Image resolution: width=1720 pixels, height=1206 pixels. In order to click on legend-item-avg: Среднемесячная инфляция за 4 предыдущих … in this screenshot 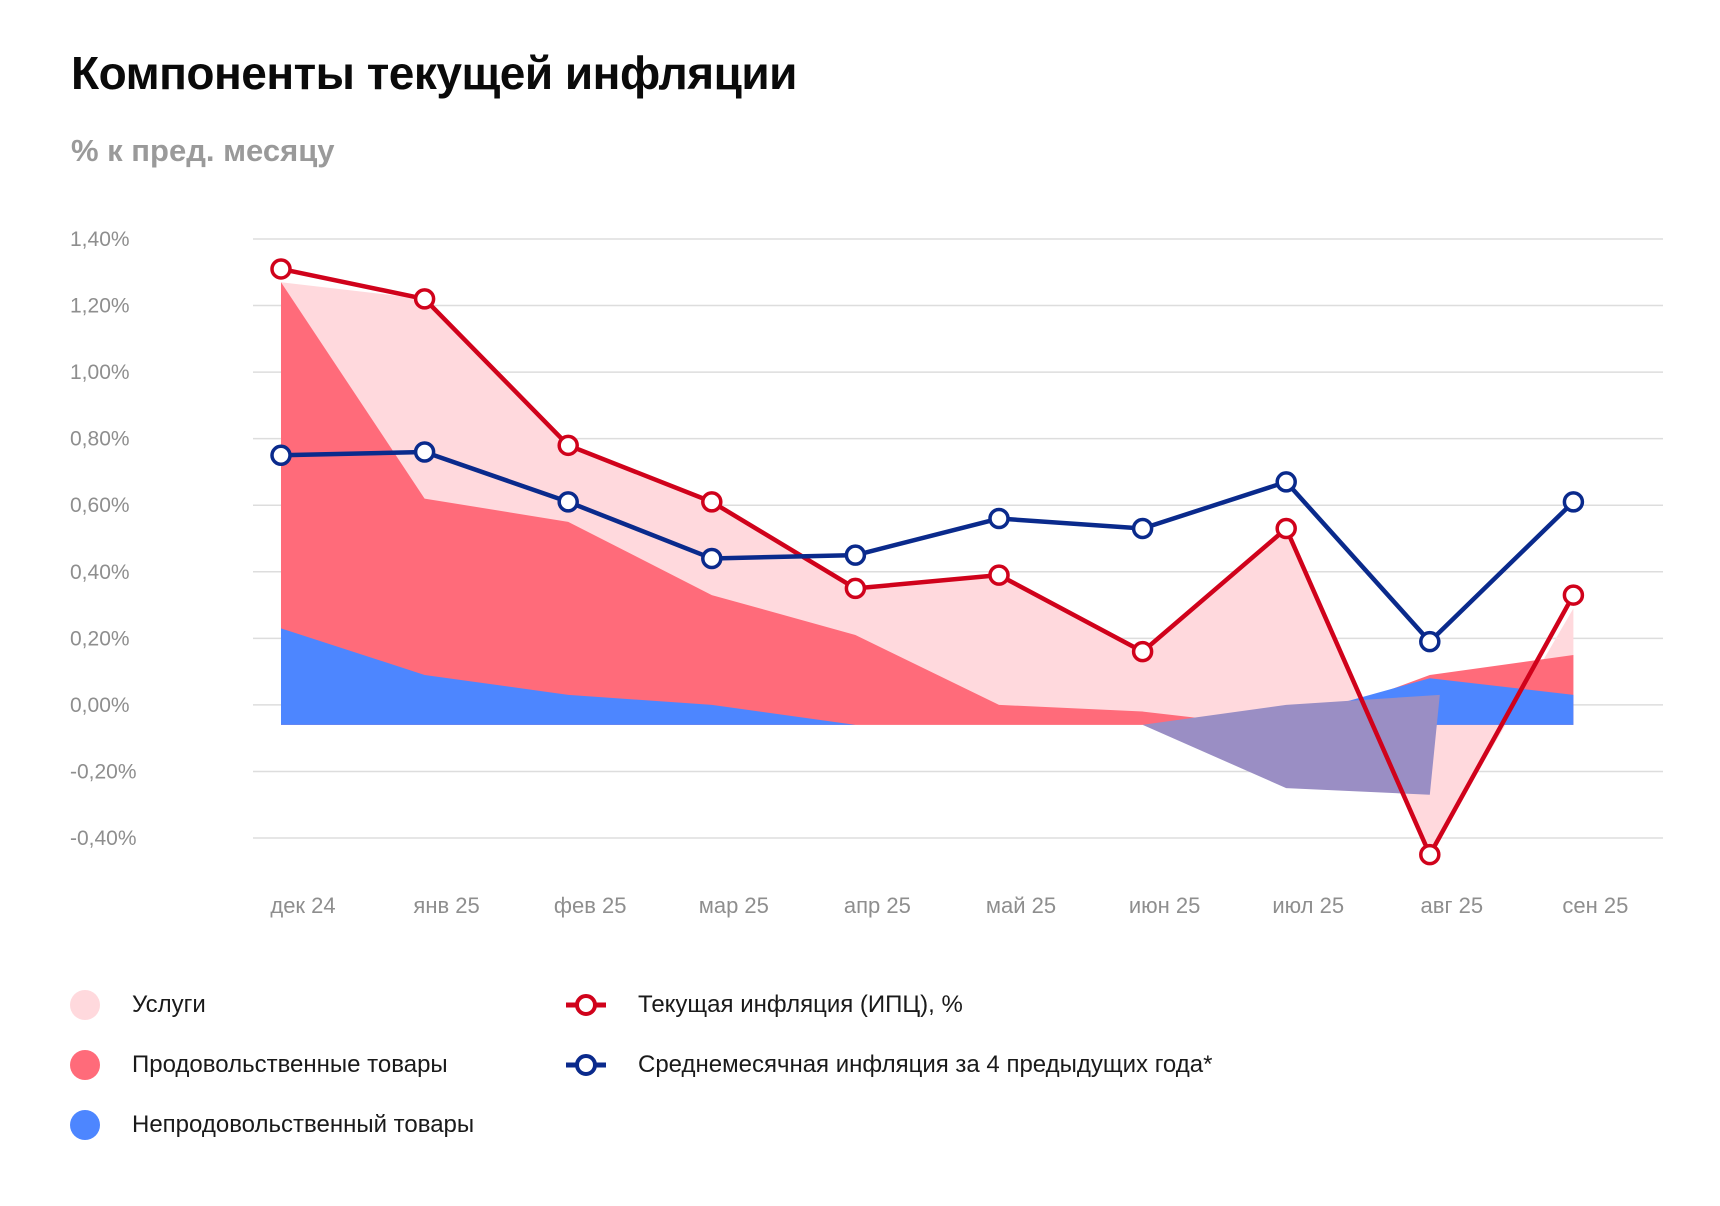, I will do `click(889, 1065)`.